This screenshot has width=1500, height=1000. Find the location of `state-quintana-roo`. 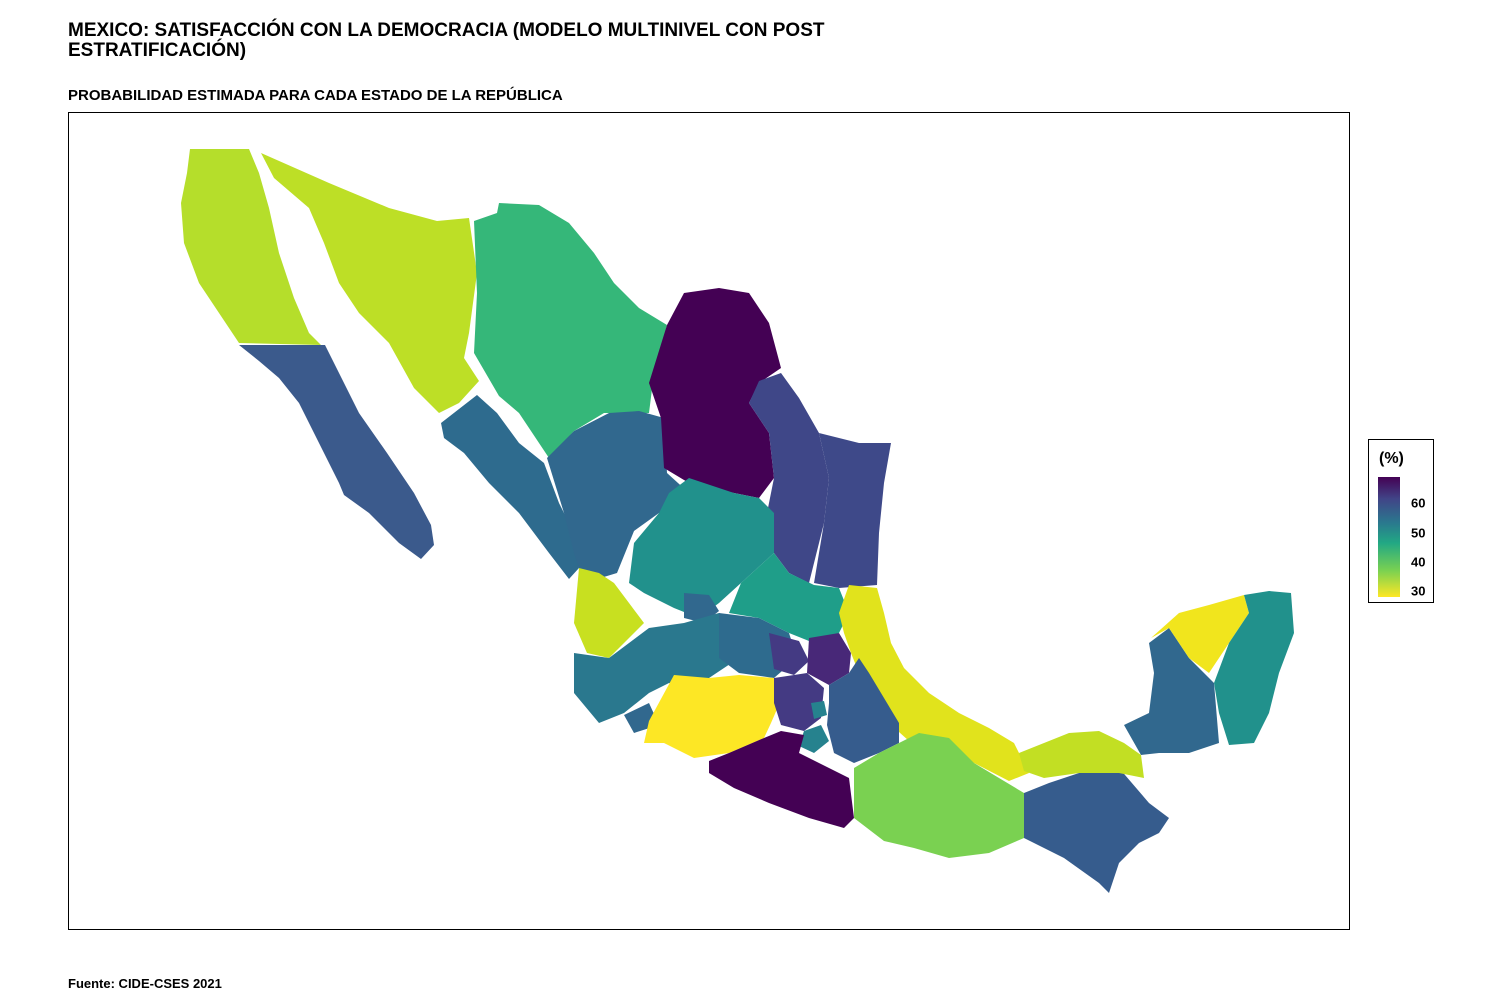

state-quintana-roo is located at coordinates (1254, 668).